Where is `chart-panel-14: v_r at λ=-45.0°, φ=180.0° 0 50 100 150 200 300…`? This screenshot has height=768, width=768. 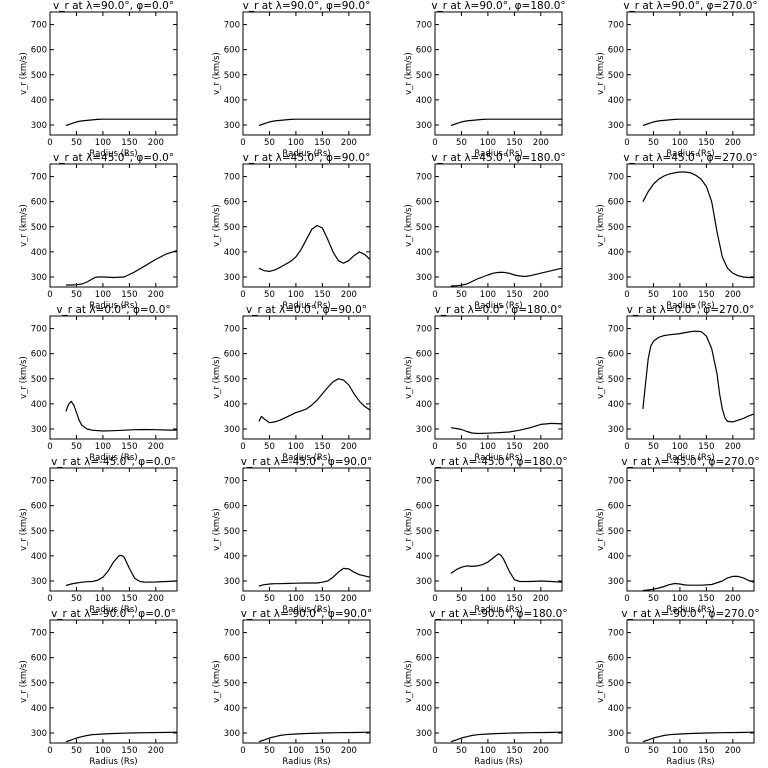
chart-panel-14: v_r at λ=-45.0°, φ=180.0° 0 50 100 150 200 300… is located at coordinates (486, 535).